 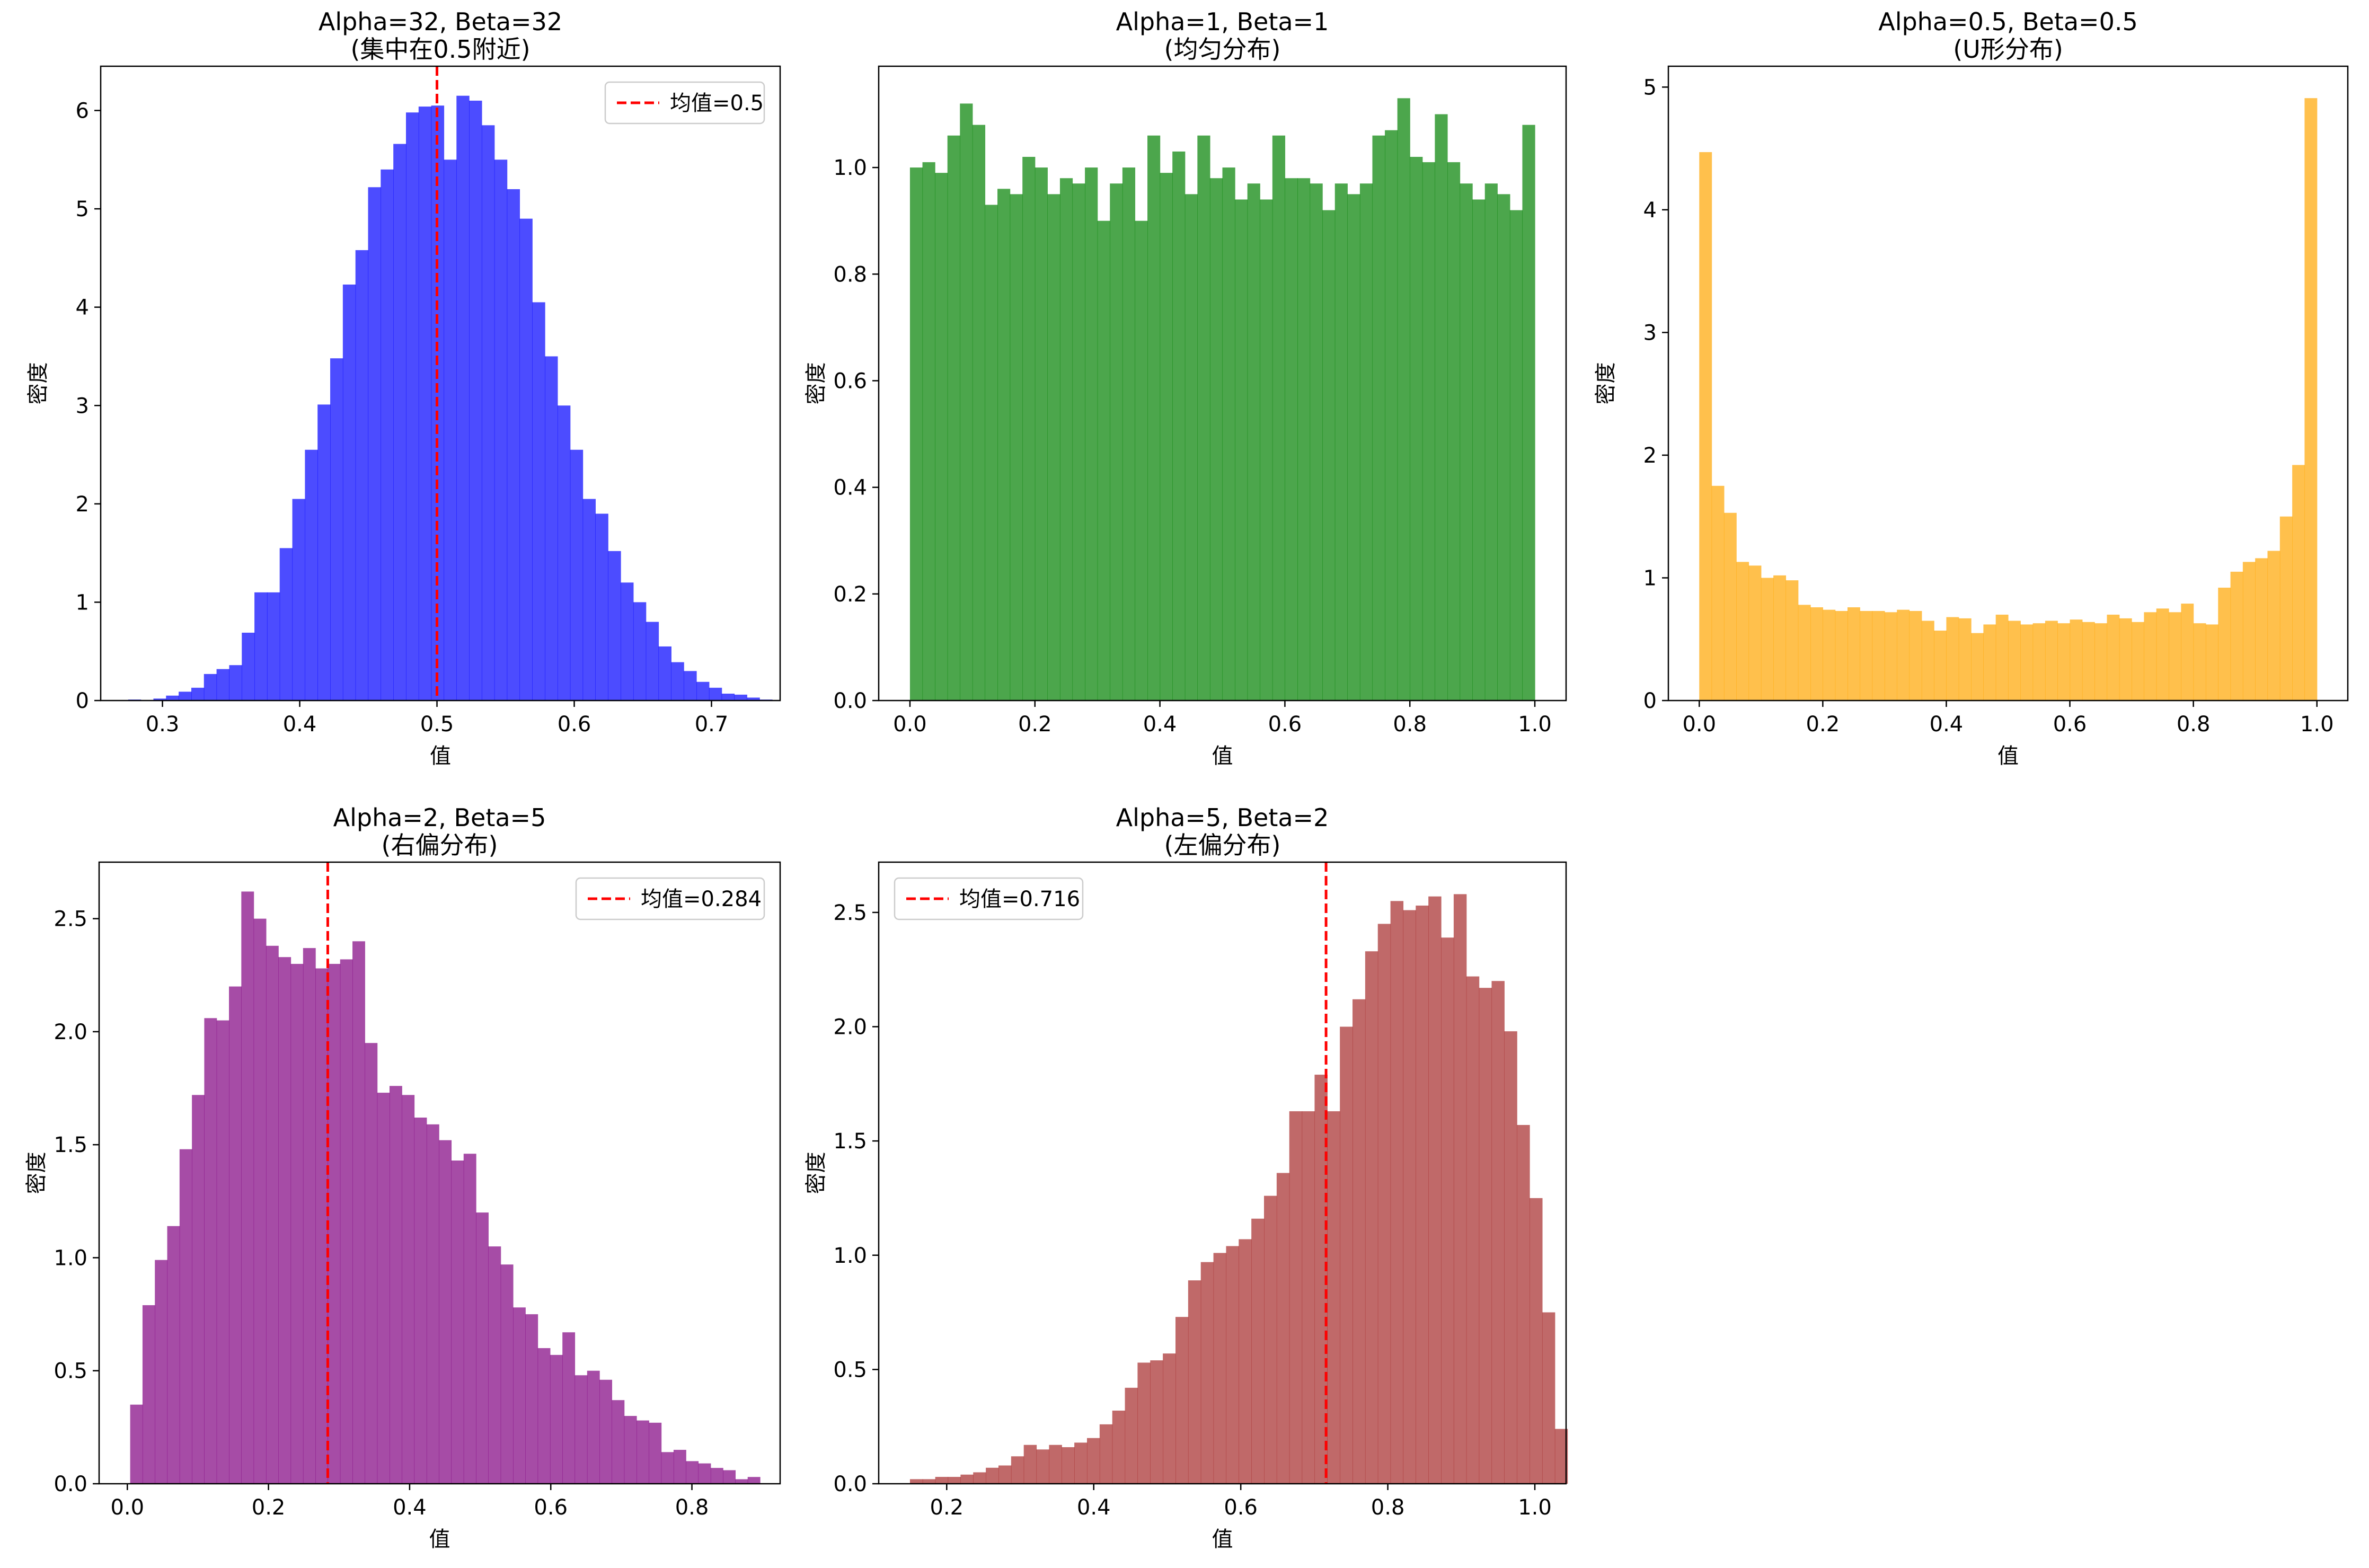 I want to click on x-tick-label: 0.2, so click(x=1823, y=724).